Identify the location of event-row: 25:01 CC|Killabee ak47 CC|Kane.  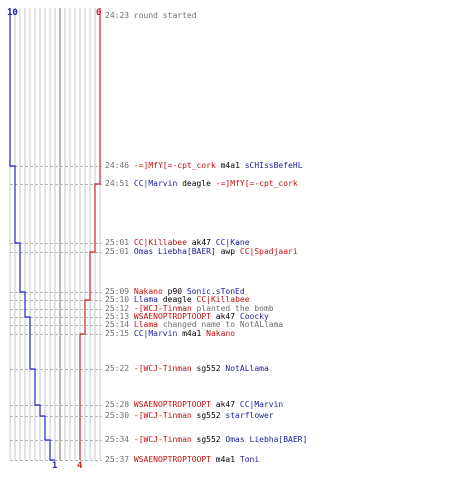
(177, 243).